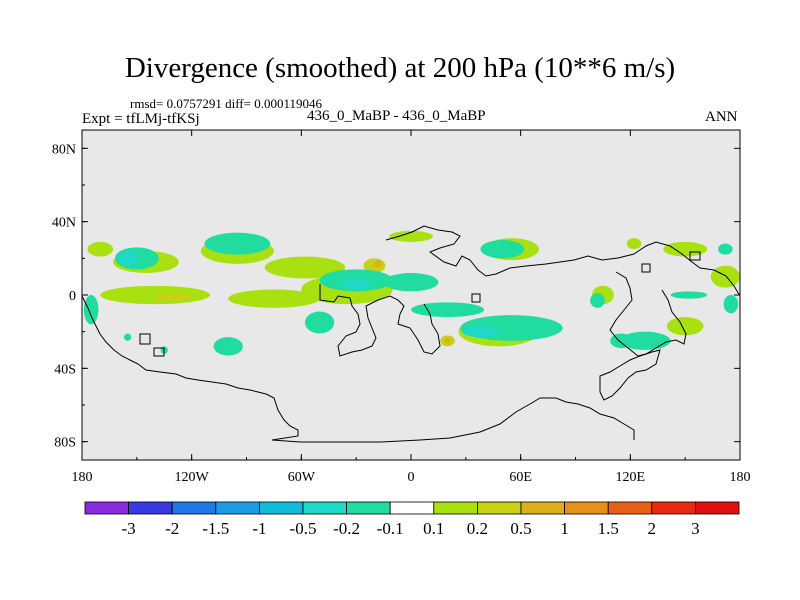 The width and height of the screenshot is (800, 600). What do you see at coordinates (64, 223) in the screenshot?
I see `y-tick-label: 40N` at bounding box center [64, 223].